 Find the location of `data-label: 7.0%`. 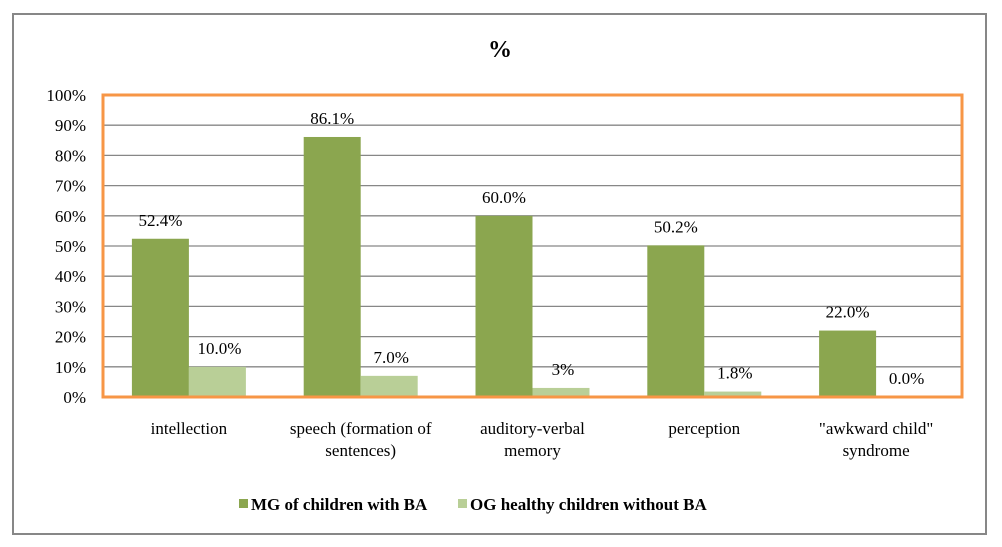

data-label: 7.0% is located at coordinates (390, 357).